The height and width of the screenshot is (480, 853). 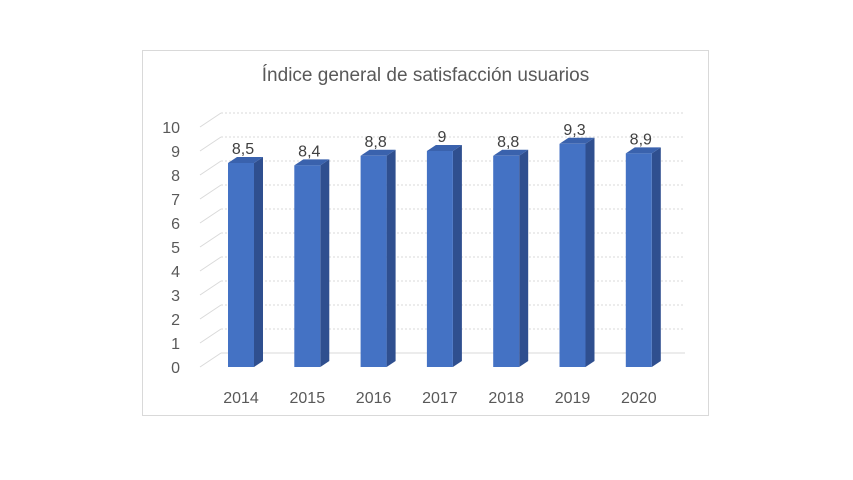 I want to click on y-tick-label: 4, so click(x=175, y=272).